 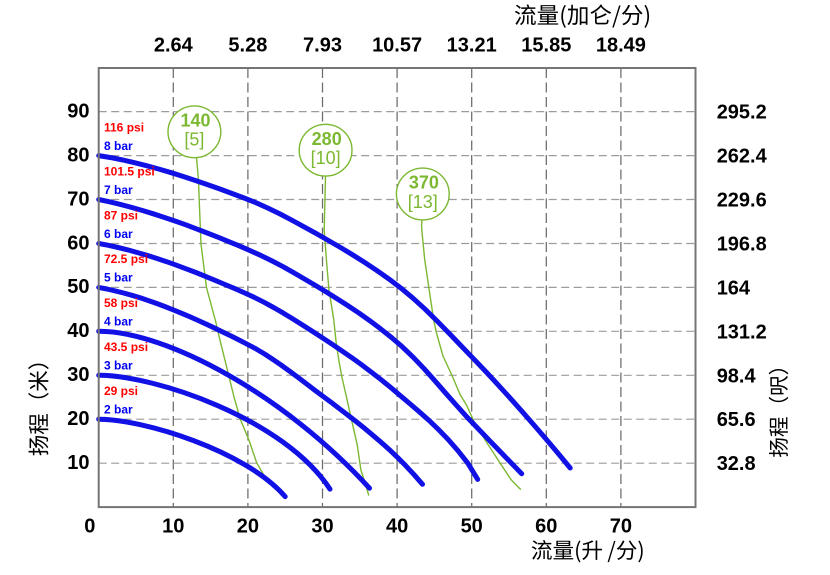 I want to click on svg-text: [10], so click(x=326, y=158).